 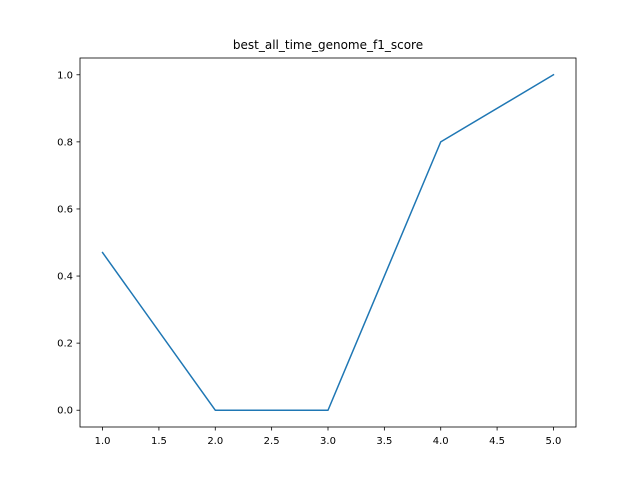 I want to click on x-tick-label: 1.5, so click(x=159, y=441).